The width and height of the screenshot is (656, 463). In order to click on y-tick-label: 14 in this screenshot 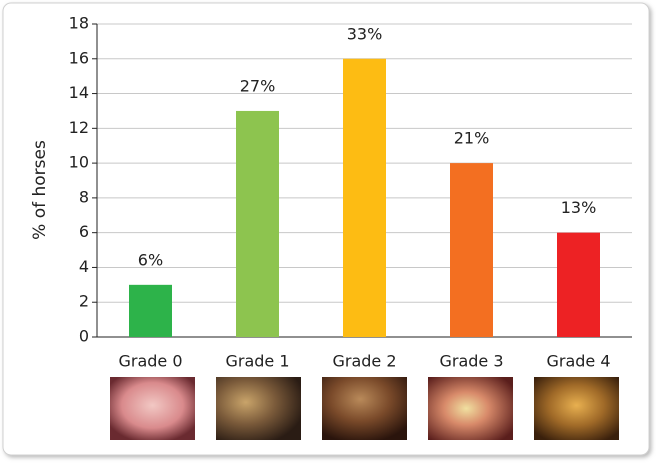, I will do `click(79, 92)`.